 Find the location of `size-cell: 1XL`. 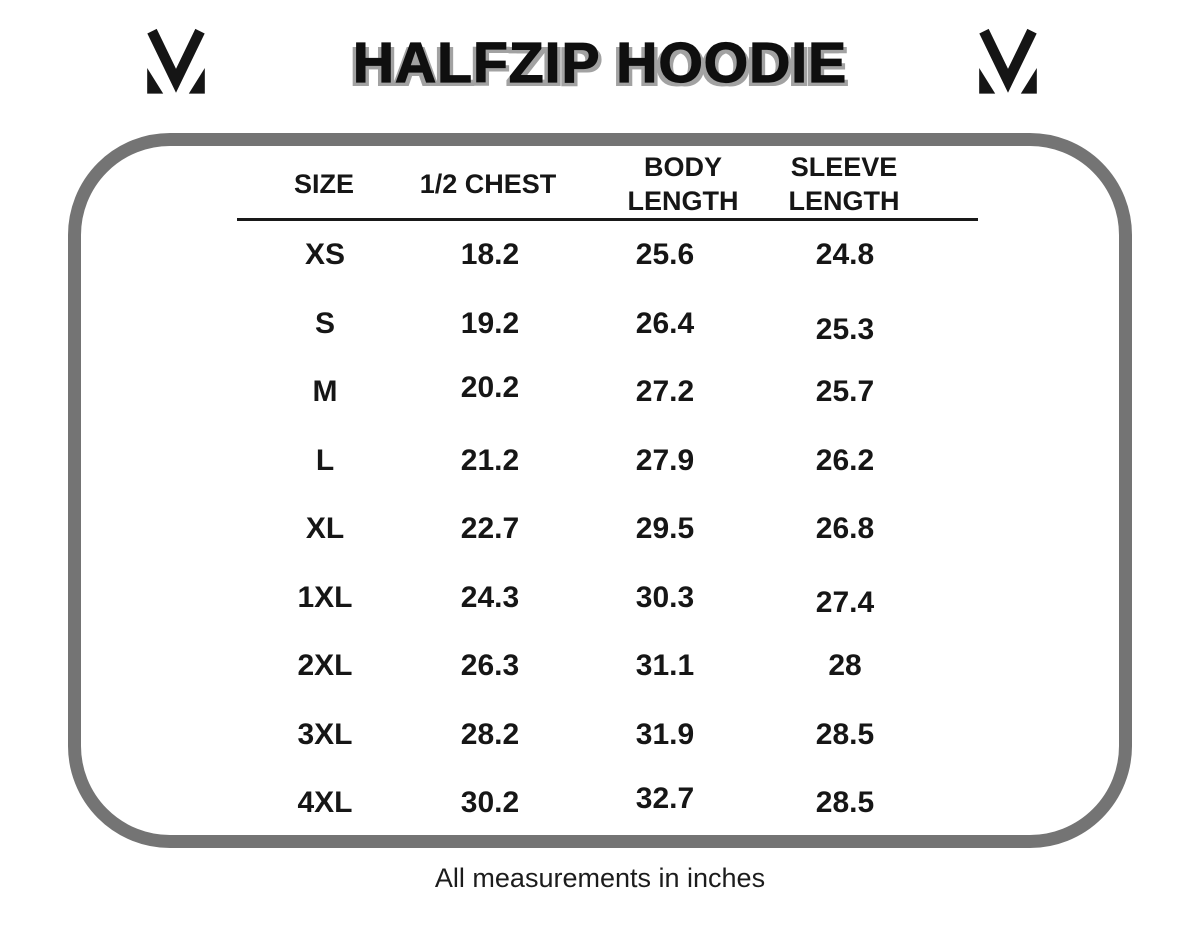

size-cell: 1XL is located at coordinates (325, 597).